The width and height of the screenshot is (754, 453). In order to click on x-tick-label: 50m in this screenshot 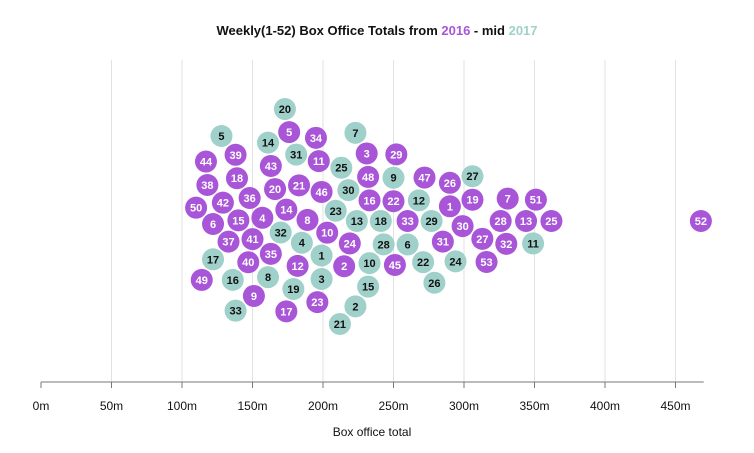, I will do `click(111, 406)`.